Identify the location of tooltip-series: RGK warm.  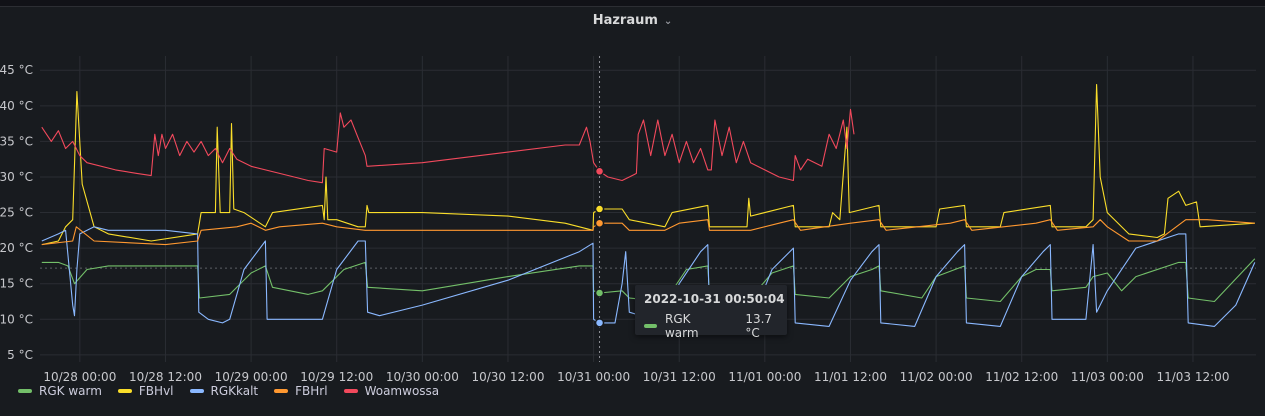
(681, 326).